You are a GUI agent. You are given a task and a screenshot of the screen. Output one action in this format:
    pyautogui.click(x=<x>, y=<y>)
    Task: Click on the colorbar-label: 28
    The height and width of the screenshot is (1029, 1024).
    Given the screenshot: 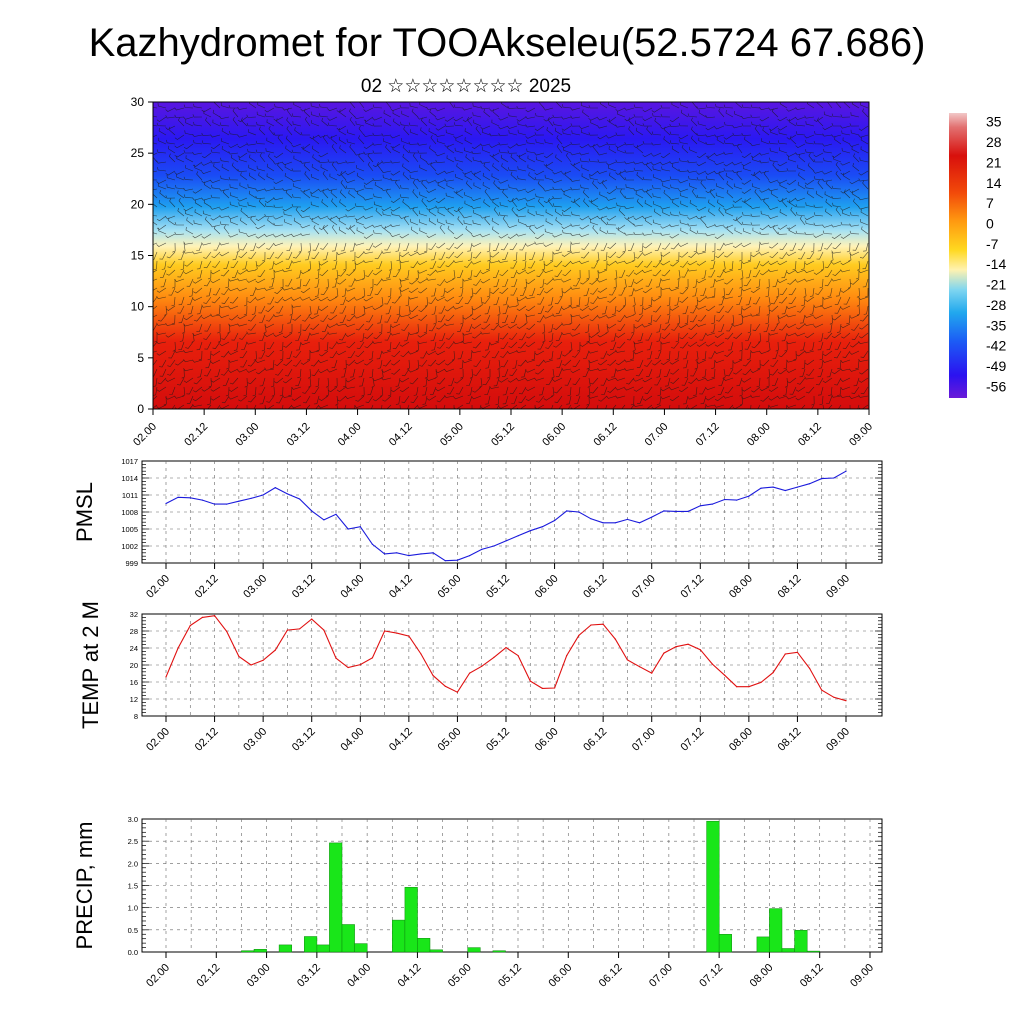 What is the action you would take?
    pyautogui.click(x=994, y=142)
    